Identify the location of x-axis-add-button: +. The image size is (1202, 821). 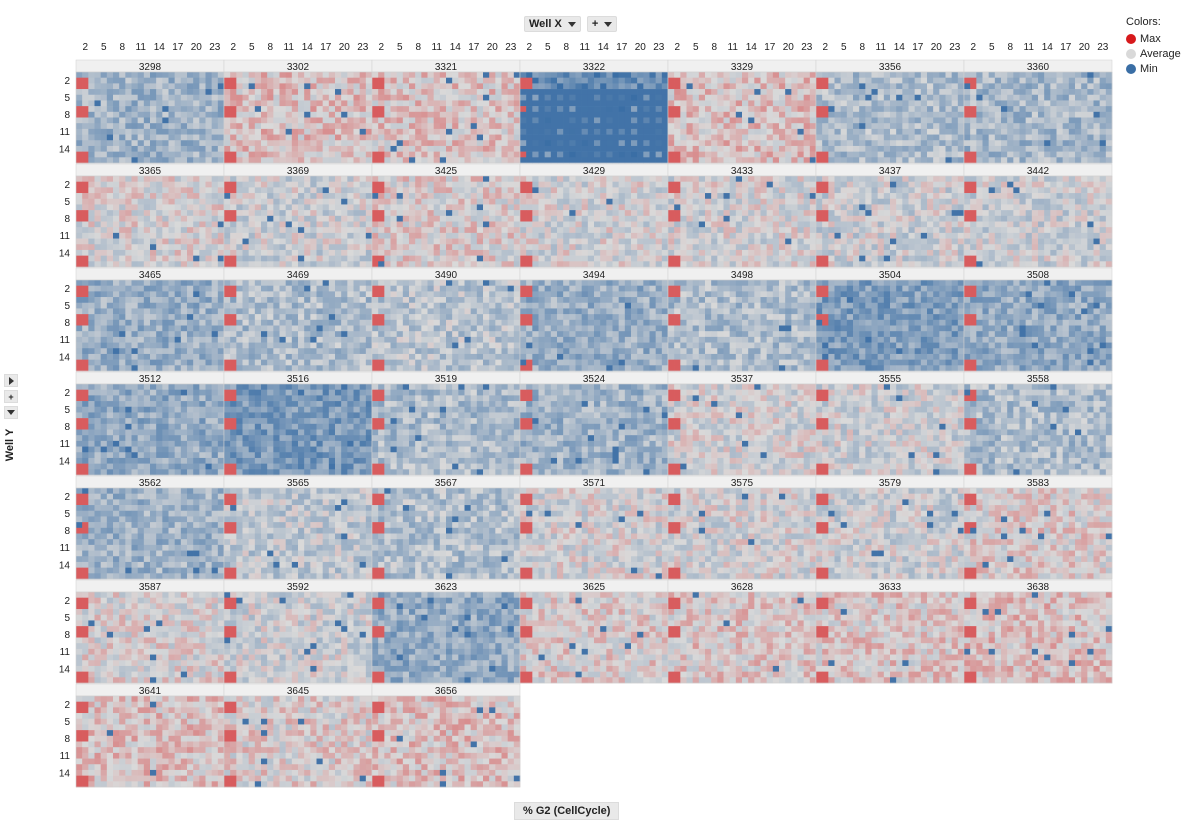
(602, 24).